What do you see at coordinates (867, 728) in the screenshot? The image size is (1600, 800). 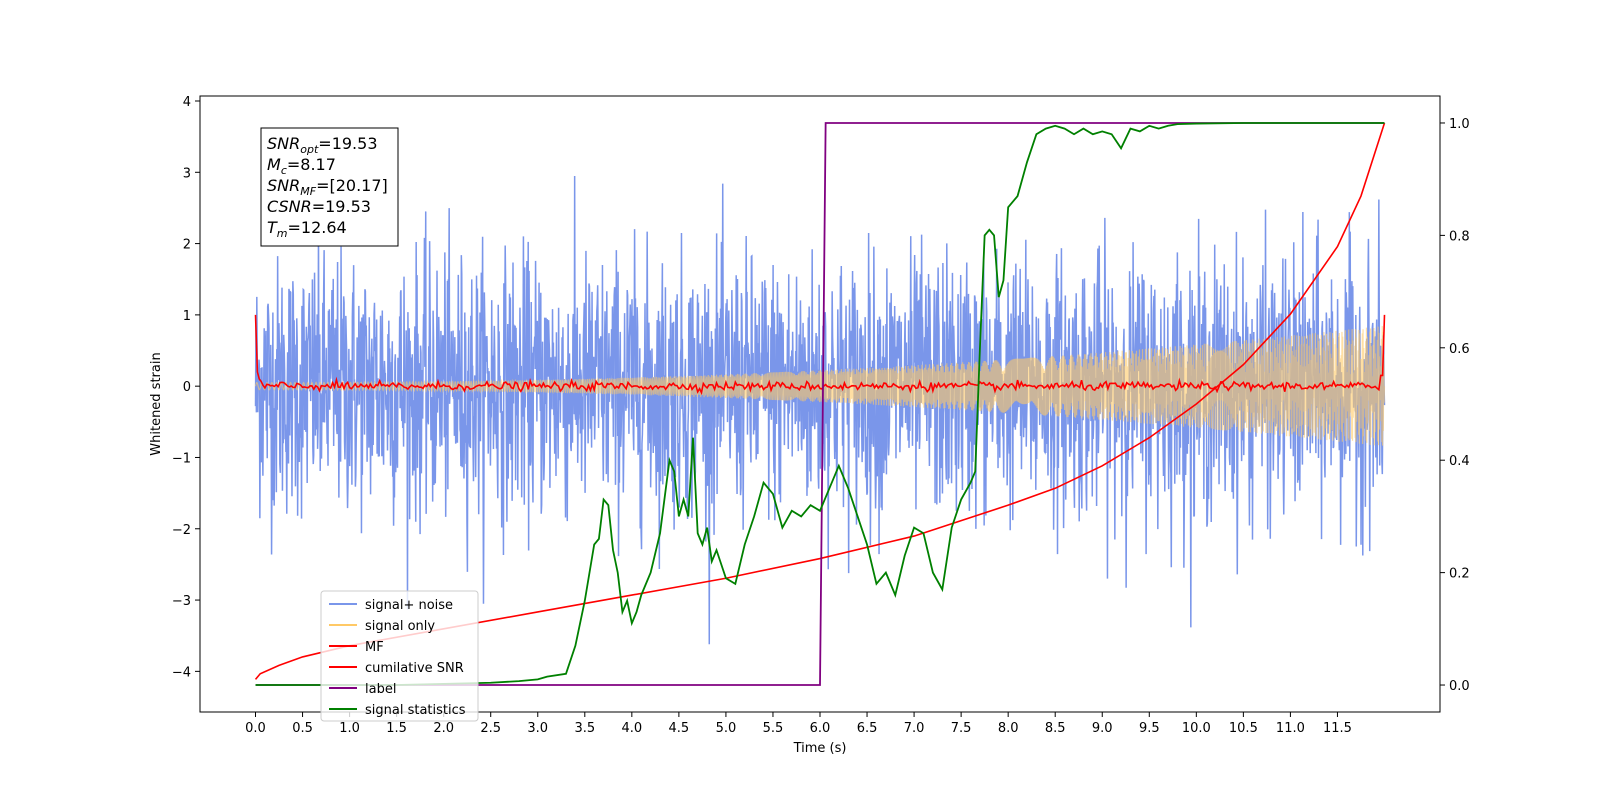 I see `x-tick-label: 6.5` at bounding box center [867, 728].